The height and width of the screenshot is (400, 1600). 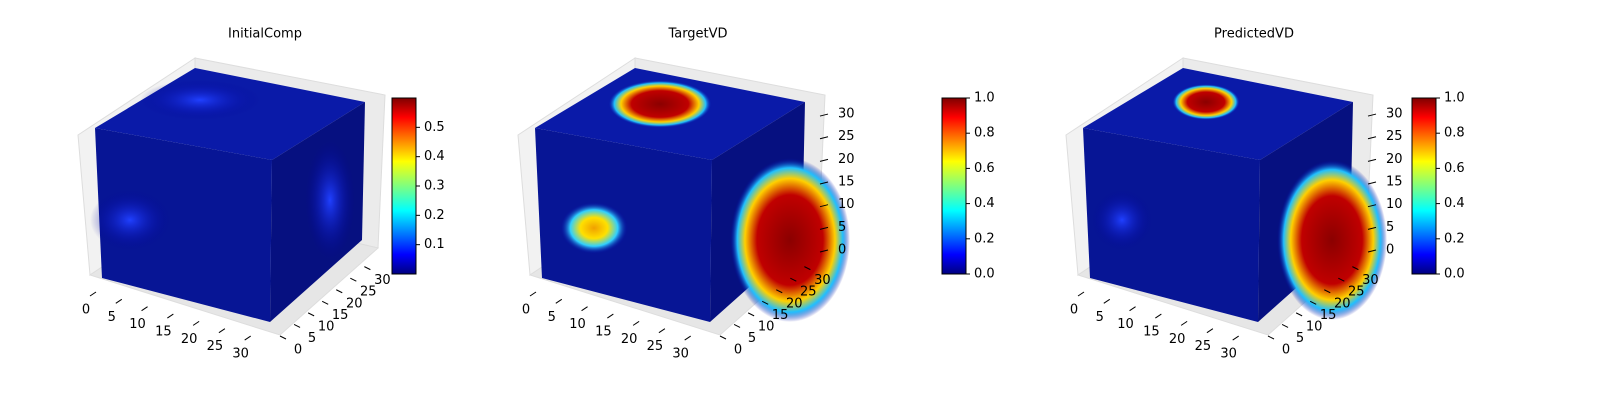 What do you see at coordinates (984, 98) in the screenshot?
I see `colorbar-tick-label: 1.0` at bounding box center [984, 98].